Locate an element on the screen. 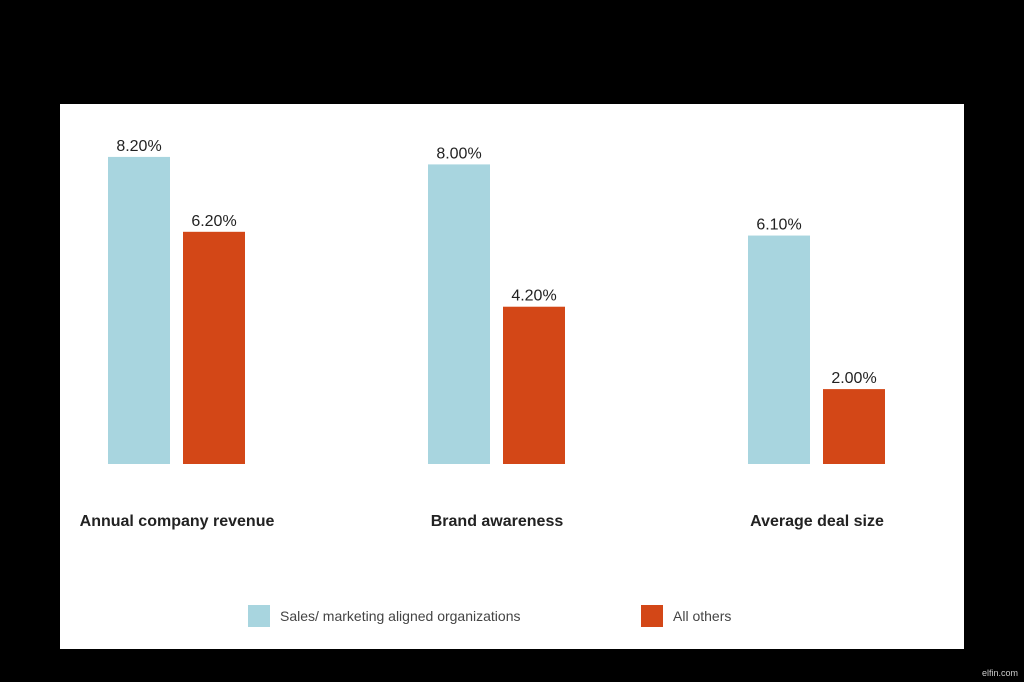 The height and width of the screenshot is (682, 1024). data-label-0-2: 6.10% is located at coordinates (778, 225).